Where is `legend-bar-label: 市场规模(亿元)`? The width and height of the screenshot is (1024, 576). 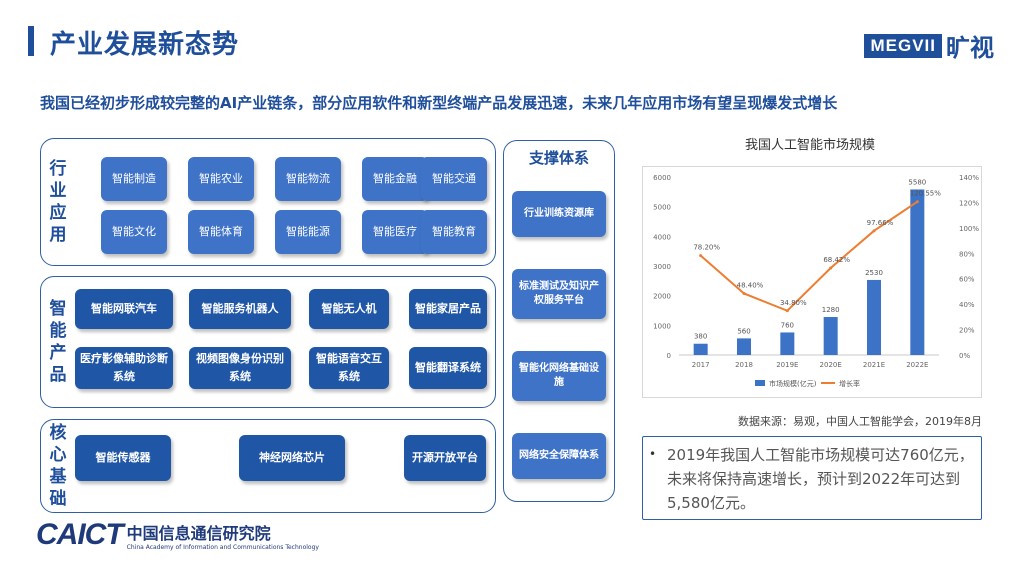 legend-bar-label: 市场规模(亿元) is located at coordinates (793, 383).